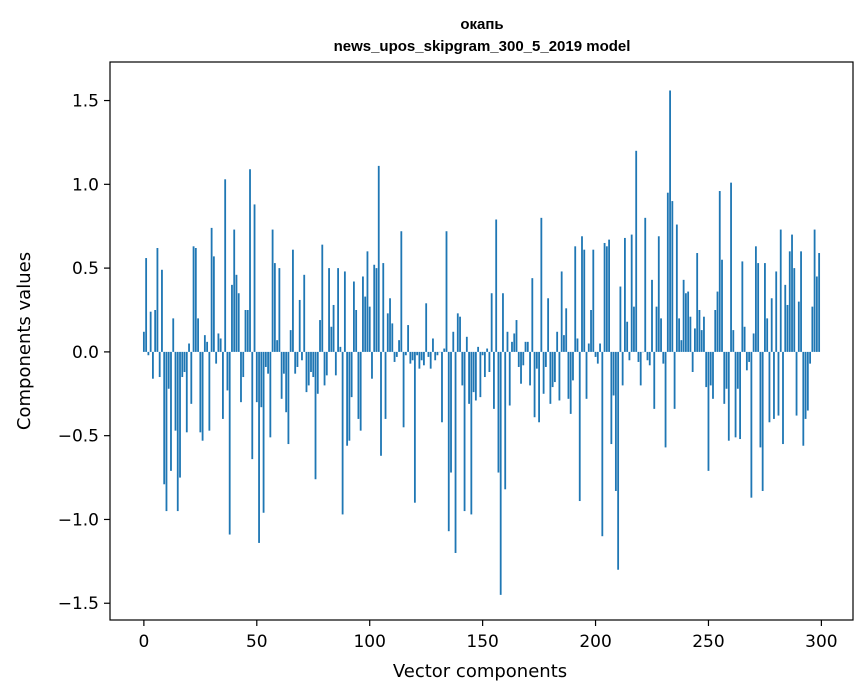  I want to click on x-tick-label: 0, so click(143, 642).